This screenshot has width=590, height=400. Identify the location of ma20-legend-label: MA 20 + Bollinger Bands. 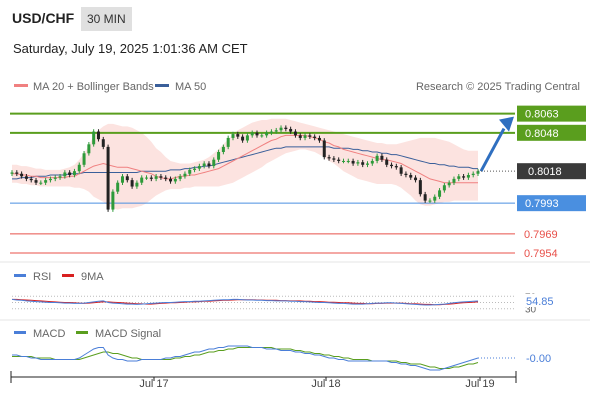
(93, 87).